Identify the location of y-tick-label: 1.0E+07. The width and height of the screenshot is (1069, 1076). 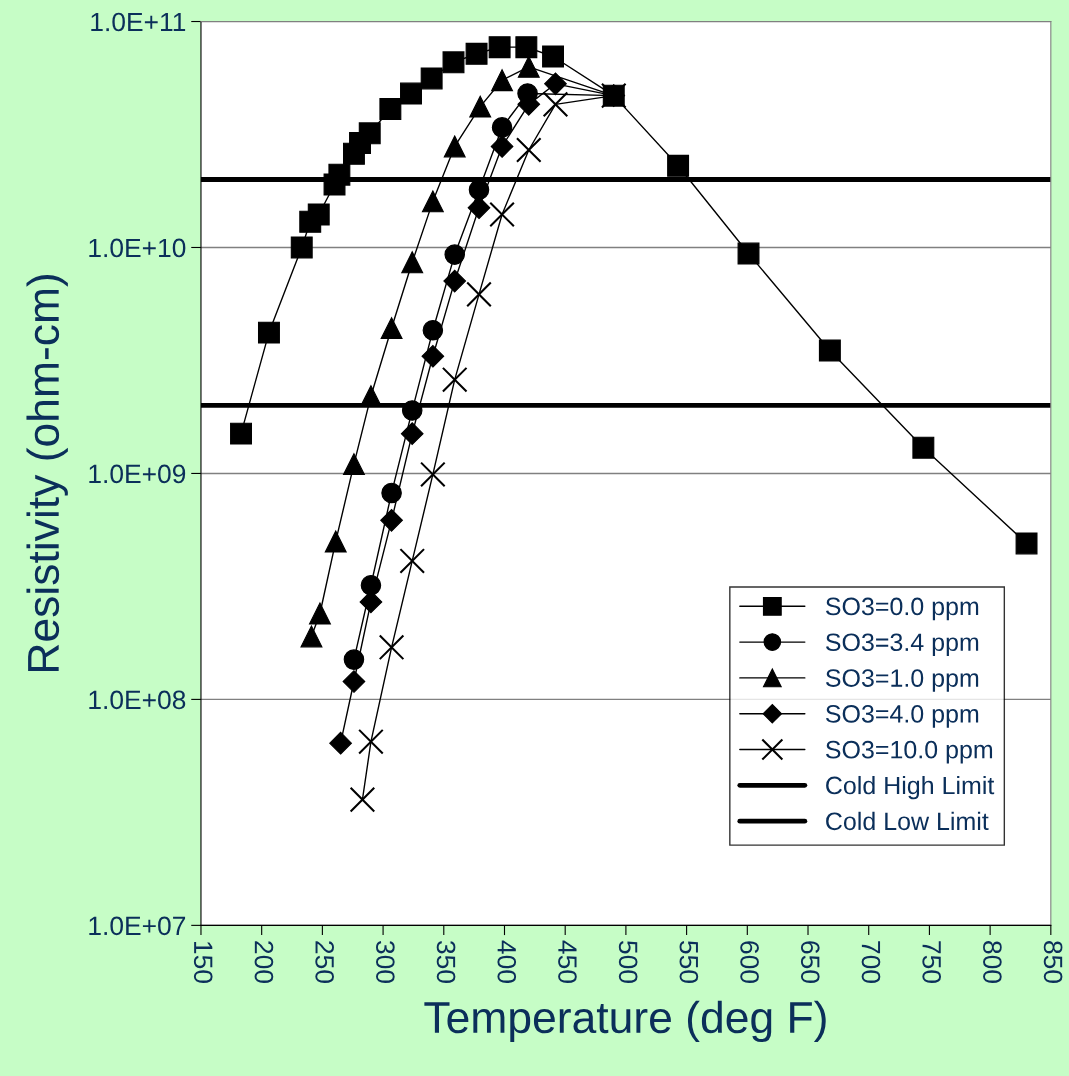
(137, 926).